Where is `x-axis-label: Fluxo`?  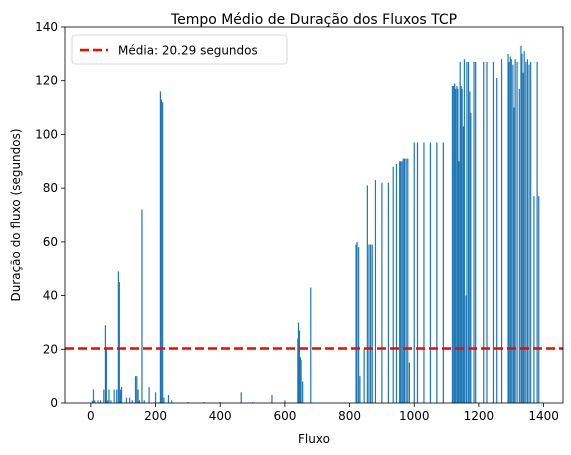 x-axis-label: Fluxo is located at coordinates (314, 439).